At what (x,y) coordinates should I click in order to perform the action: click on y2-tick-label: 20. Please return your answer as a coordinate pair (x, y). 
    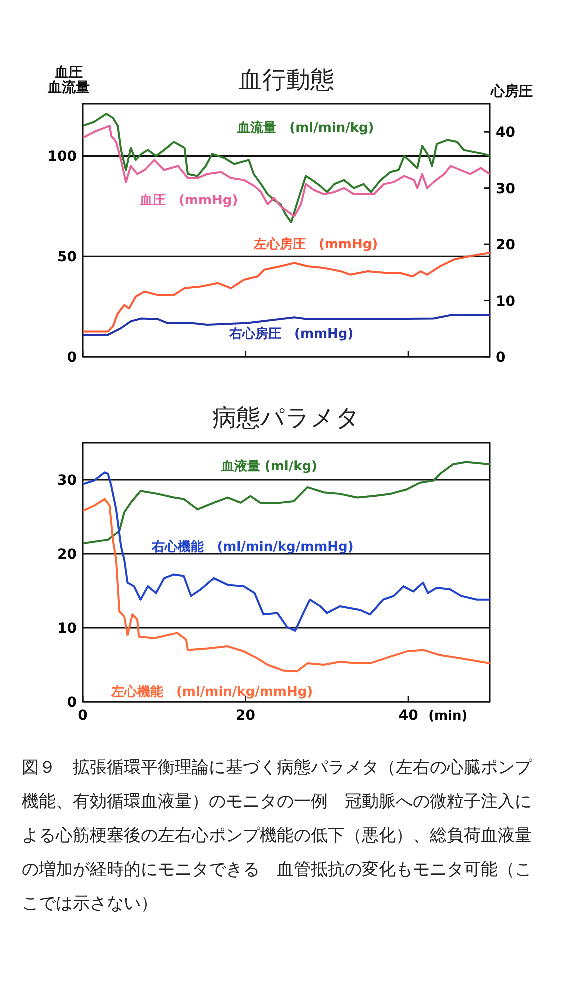
    Looking at the image, I should click on (506, 246).